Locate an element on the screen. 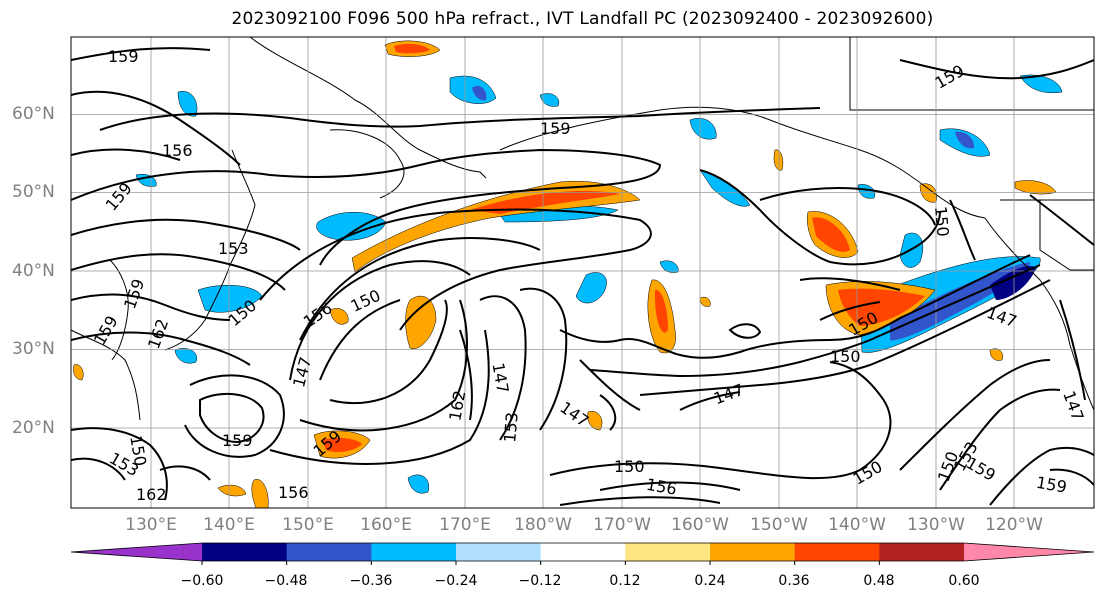 The width and height of the screenshot is (1105, 601). lon-label: 140°E is located at coordinates (229, 525).